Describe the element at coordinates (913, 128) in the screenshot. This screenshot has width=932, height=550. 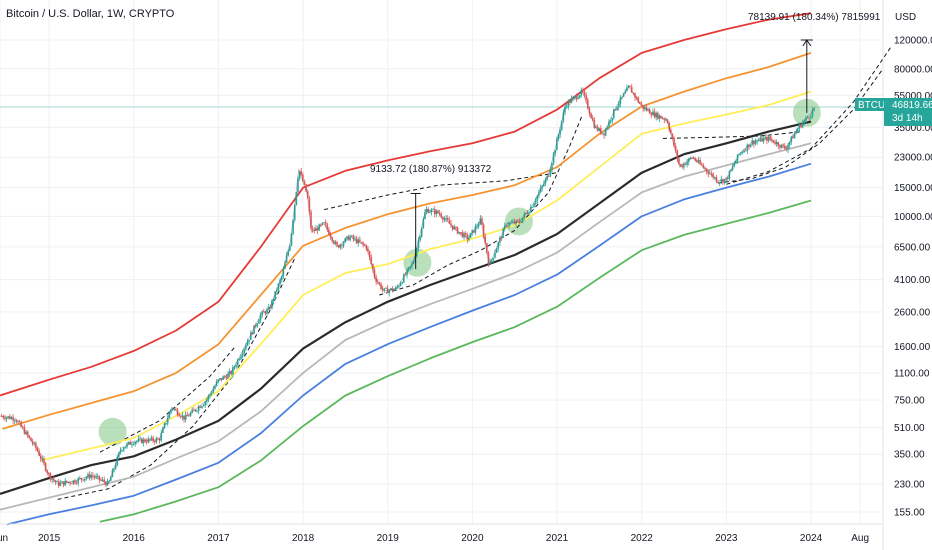
I see `price-tick-label: 35000.00` at that location.